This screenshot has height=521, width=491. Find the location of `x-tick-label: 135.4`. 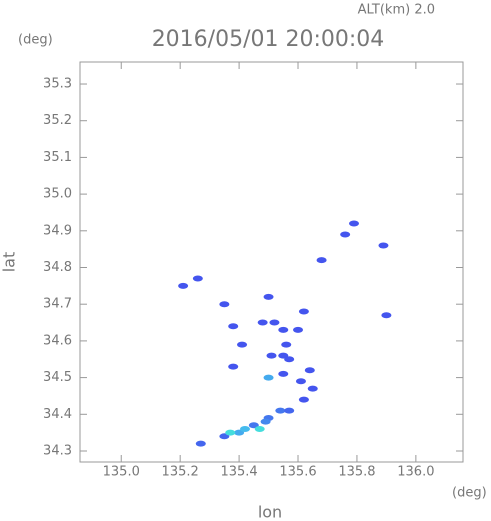

x-tick-label: 135.4 is located at coordinates (238, 472).